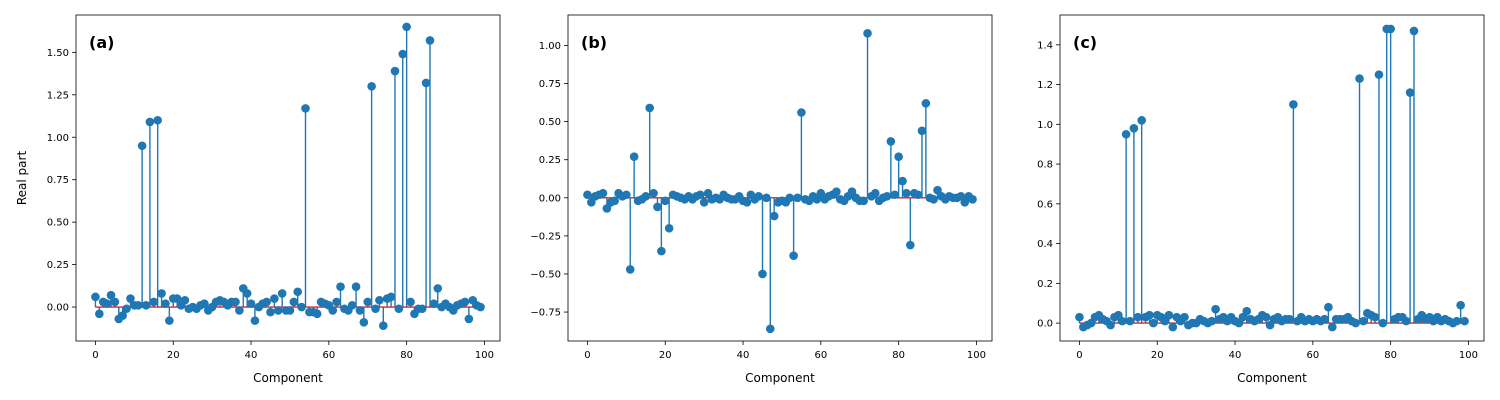 The width and height of the screenshot is (1500, 400). What do you see at coordinates (1085, 42) in the screenshot?
I see `panel-label: (c)` at bounding box center [1085, 42].